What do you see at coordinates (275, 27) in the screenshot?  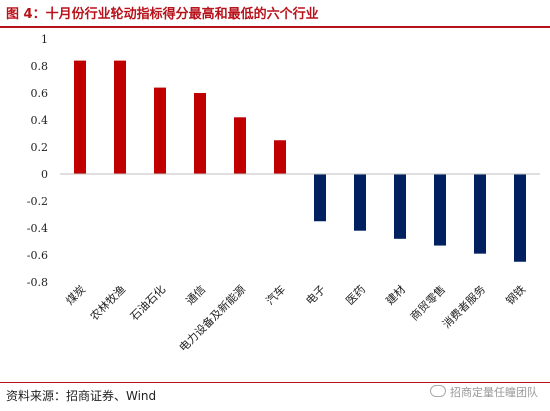 I see `title-rule` at bounding box center [275, 27].